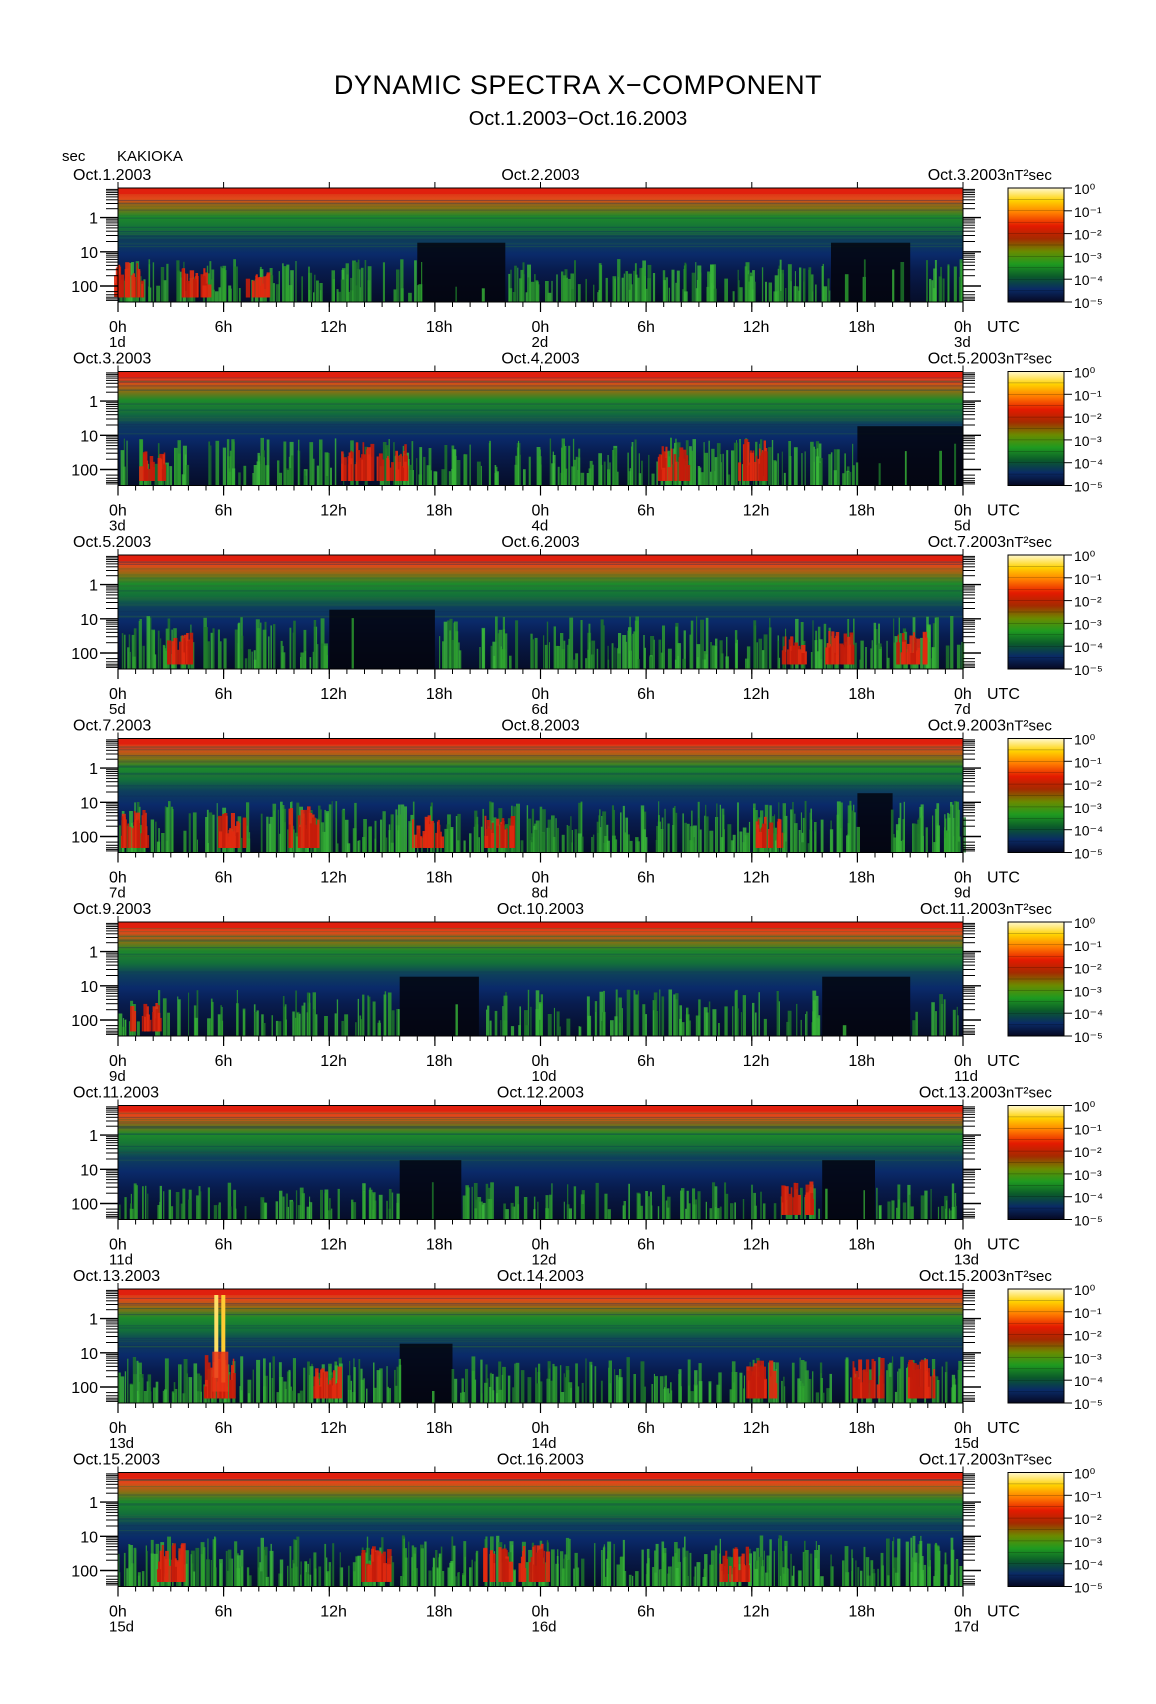 This screenshot has width=1156, height=1704. I want to click on panel-start-date: Oct.9.2003, so click(112, 909).